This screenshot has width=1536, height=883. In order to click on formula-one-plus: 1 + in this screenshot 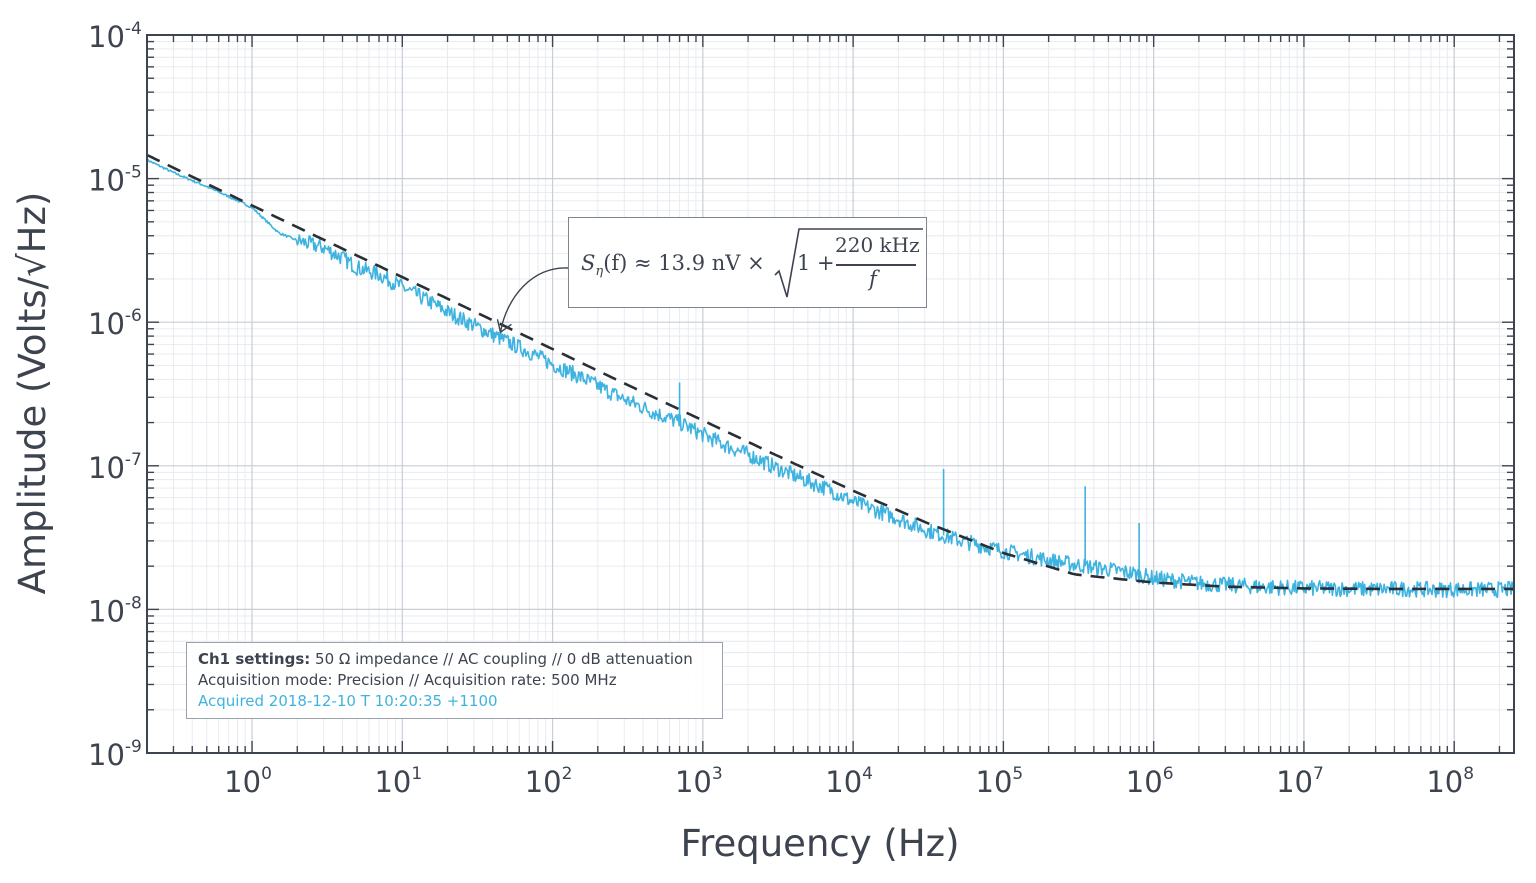, I will do `click(816, 263)`.